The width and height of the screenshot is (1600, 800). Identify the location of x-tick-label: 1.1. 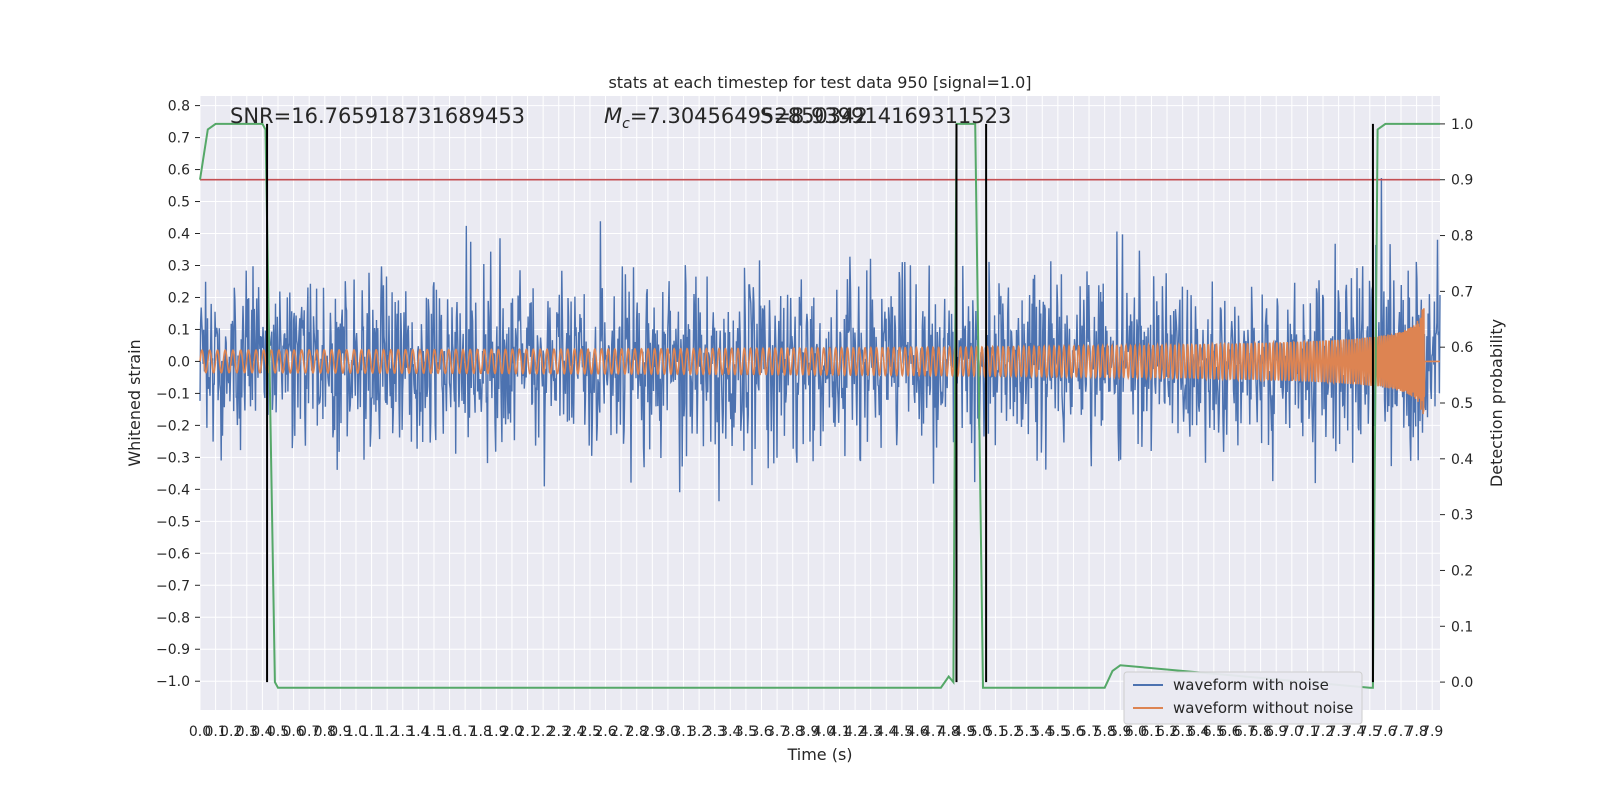
(371, 732).